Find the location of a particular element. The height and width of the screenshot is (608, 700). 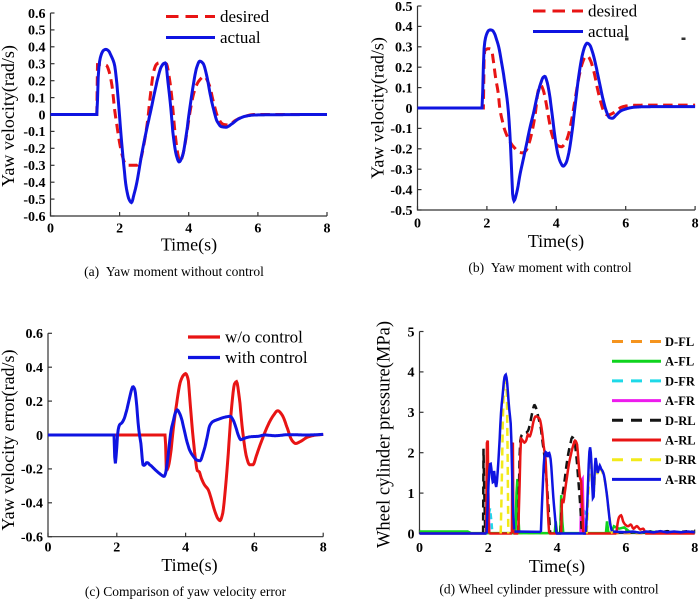

svg-text: 5 is located at coordinates (411, 332).